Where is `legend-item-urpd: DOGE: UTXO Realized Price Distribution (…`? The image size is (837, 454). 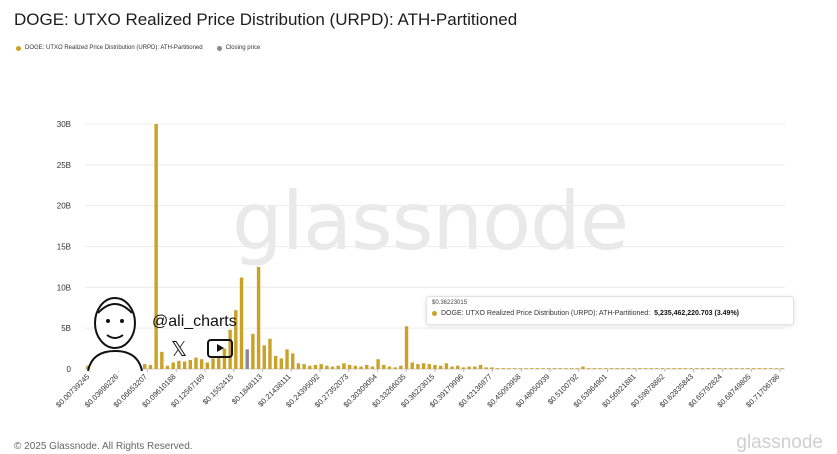 legend-item-urpd: DOGE: UTXO Realized Price Distribution (… is located at coordinates (109, 48).